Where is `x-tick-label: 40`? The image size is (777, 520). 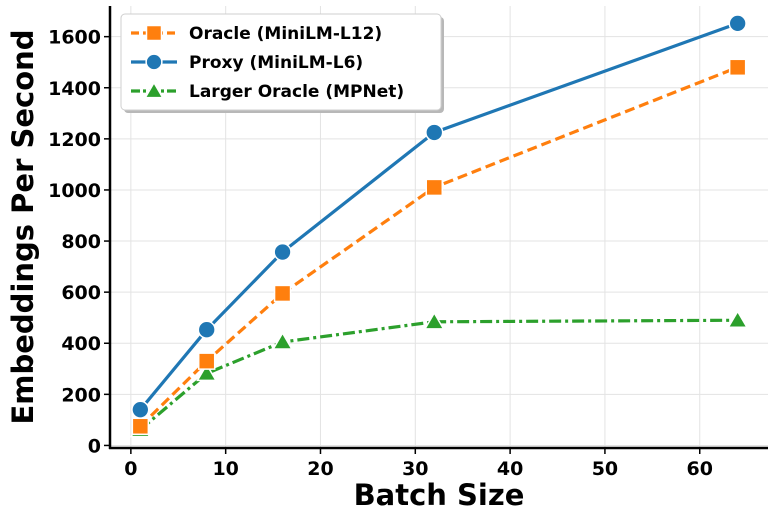 x-tick-label: 40 is located at coordinates (510, 469).